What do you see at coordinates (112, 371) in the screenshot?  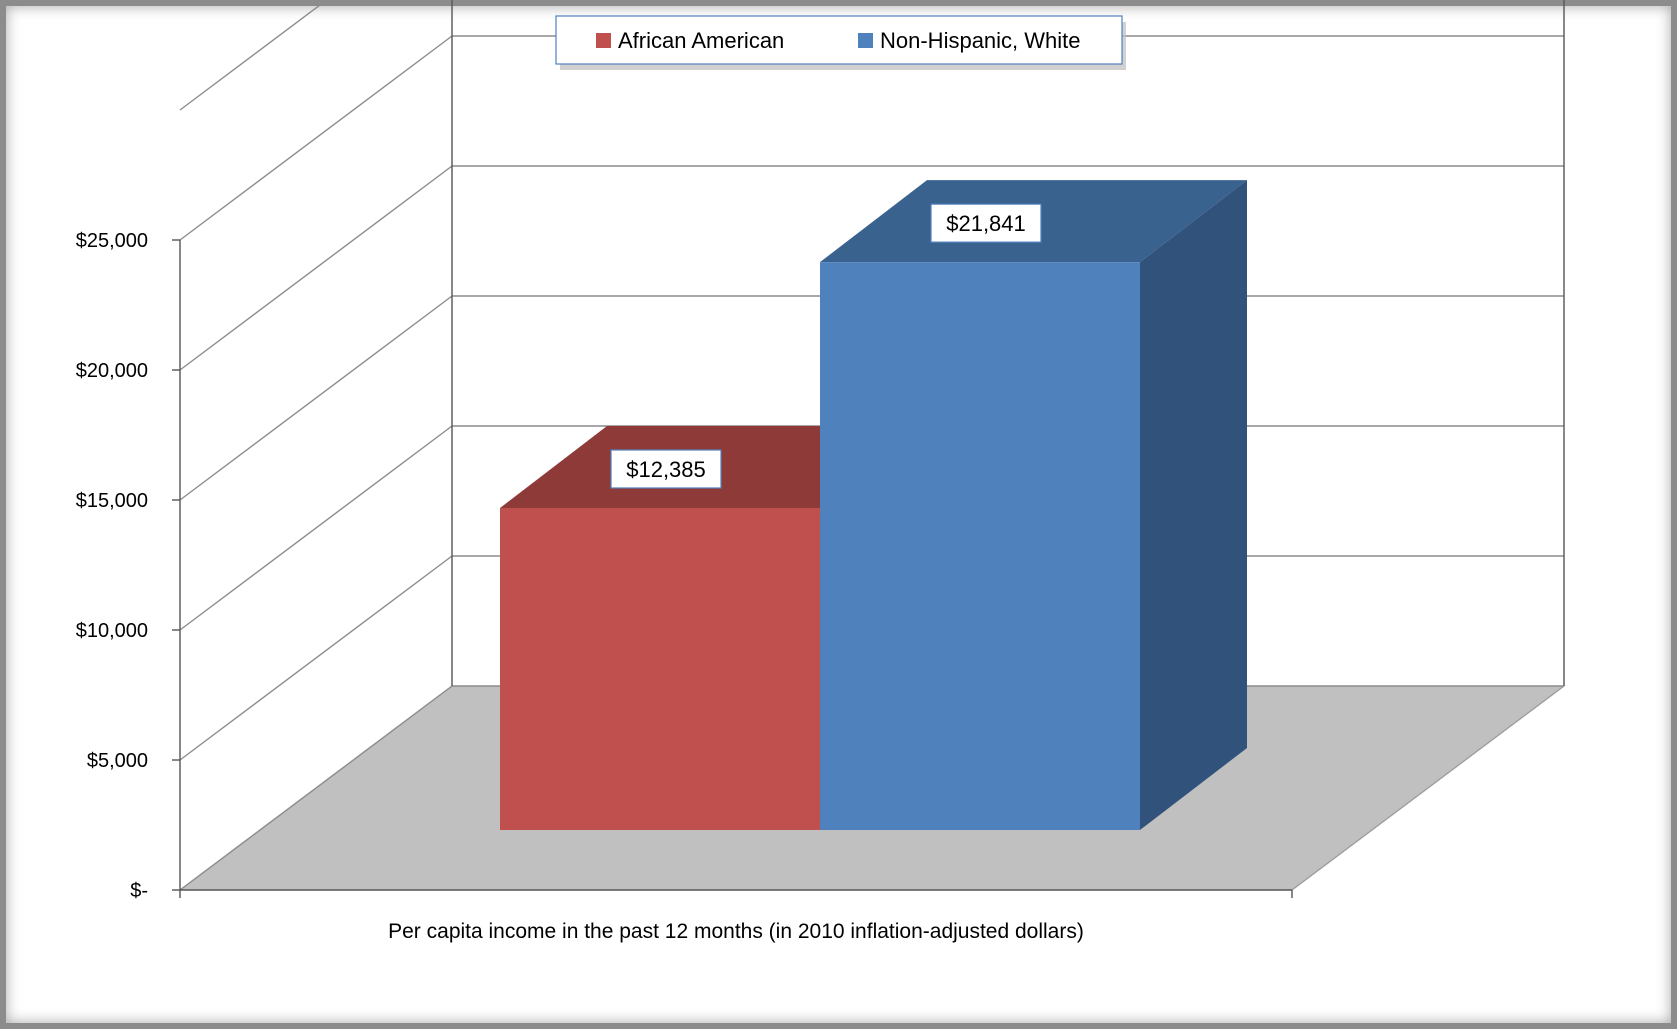 I see `y-tick-label: $20,000` at bounding box center [112, 371].